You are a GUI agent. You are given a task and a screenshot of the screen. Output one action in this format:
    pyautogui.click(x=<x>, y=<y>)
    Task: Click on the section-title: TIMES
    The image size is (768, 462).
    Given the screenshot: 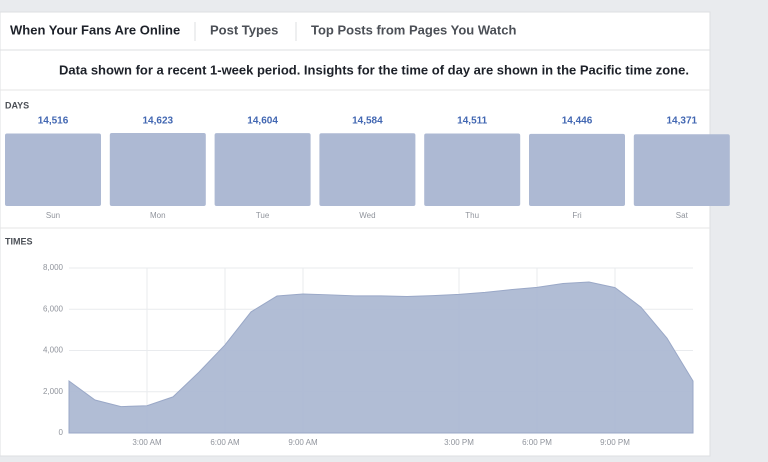 What is the action you would take?
    pyautogui.click(x=19, y=241)
    